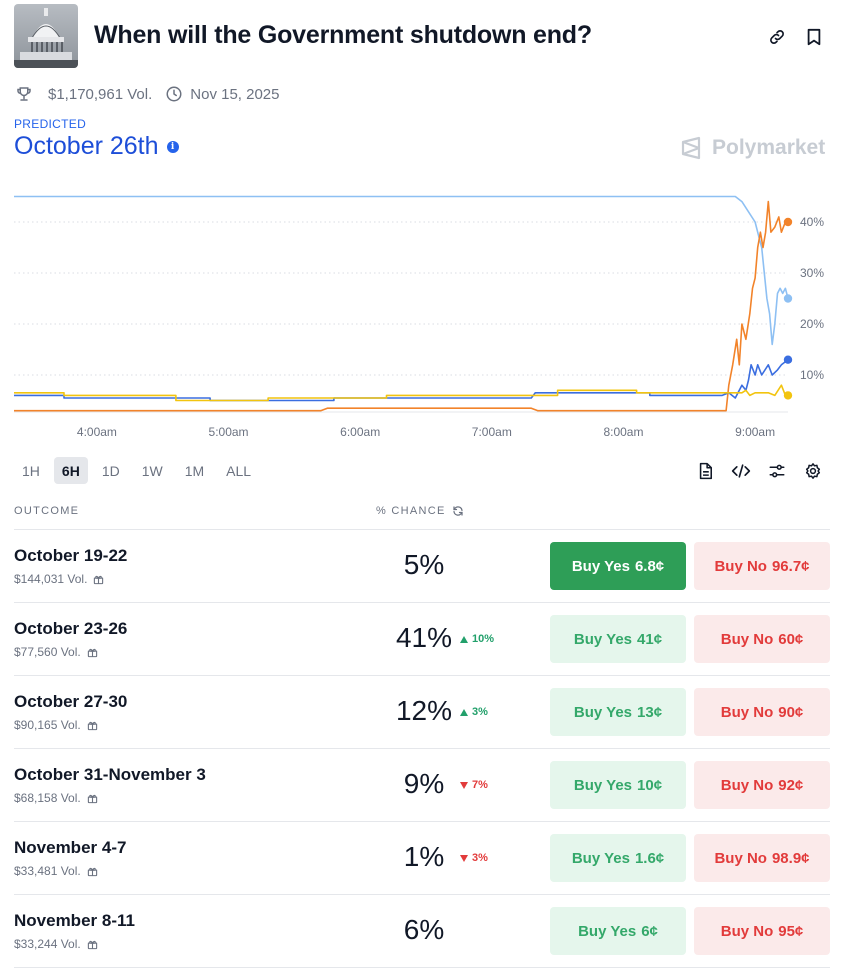 The image size is (854, 971). What do you see at coordinates (172, 146) in the screenshot?
I see `info-icon: i` at bounding box center [172, 146].